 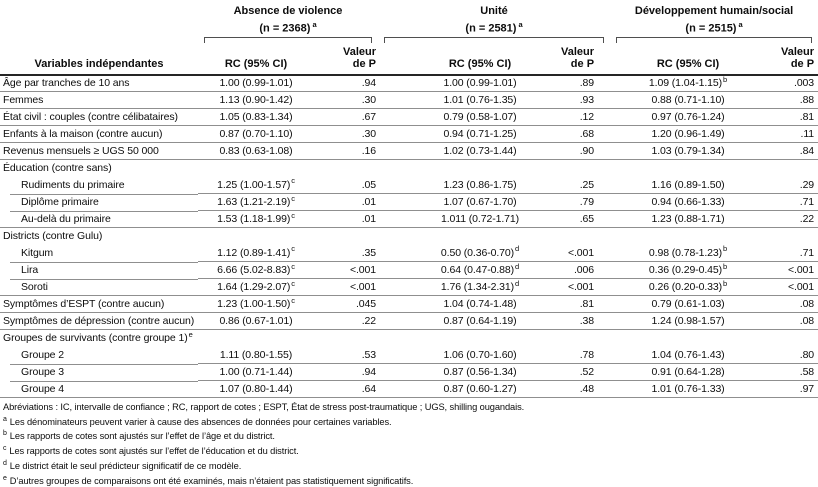 What do you see at coordinates (346, 253) in the screenshot?
I see `p-value-cell: .35` at bounding box center [346, 253].